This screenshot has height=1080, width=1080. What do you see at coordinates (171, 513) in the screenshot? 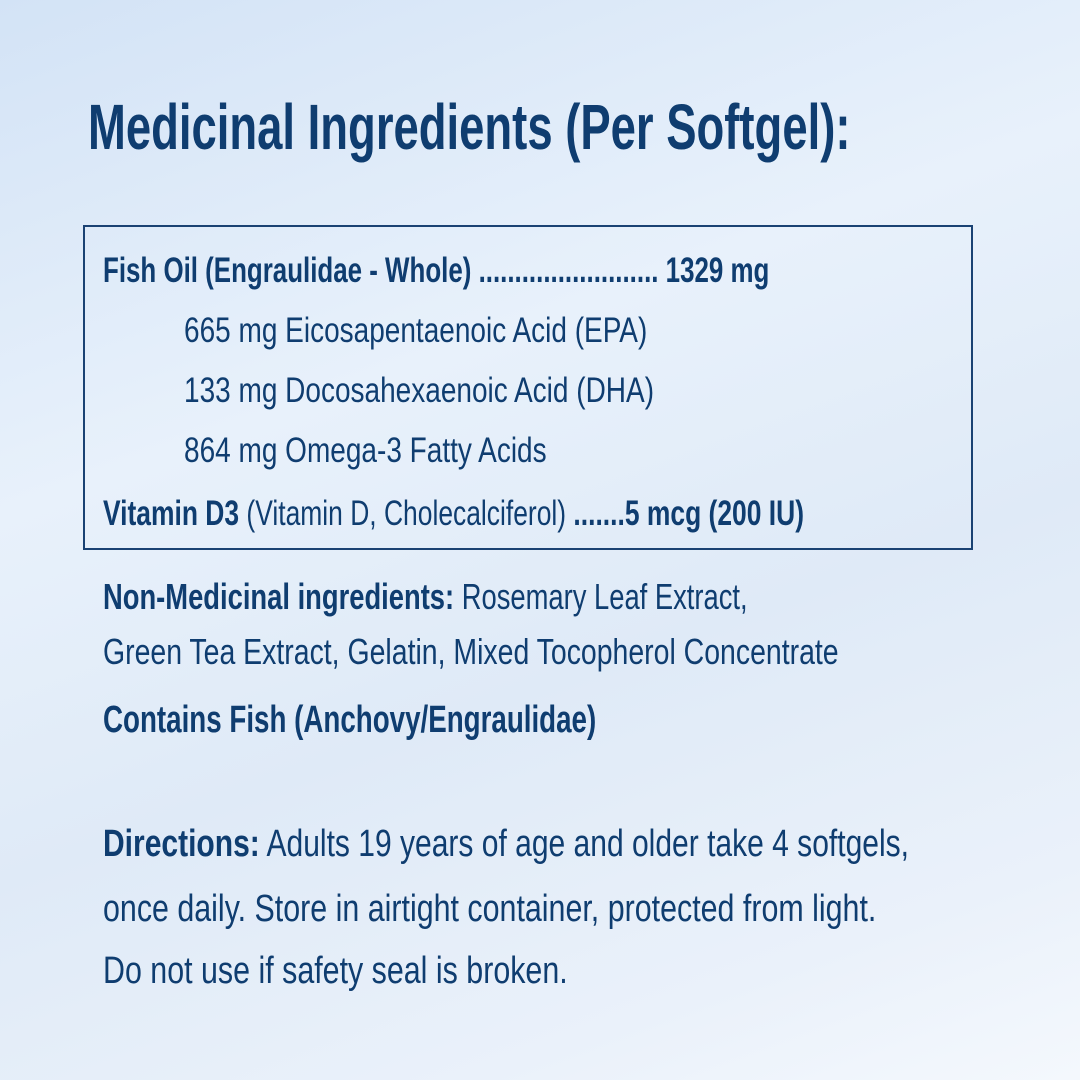
I see `vitamin-d3-label: Vitamin D3` at bounding box center [171, 513].